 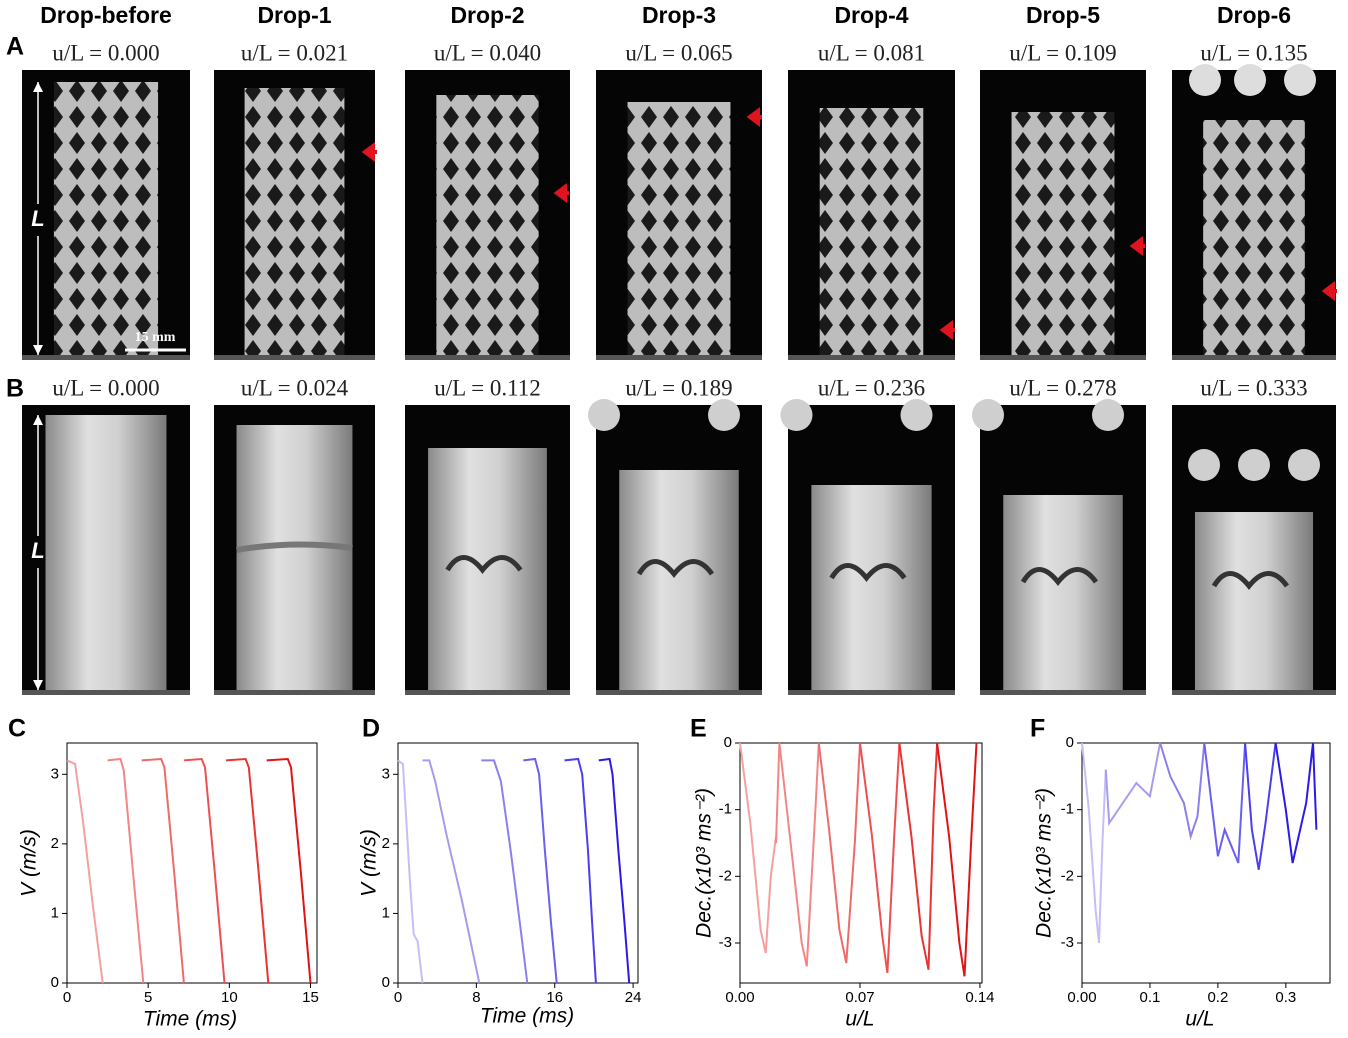 I want to click on strain-label: u/L = 0.236, so click(x=871, y=387).